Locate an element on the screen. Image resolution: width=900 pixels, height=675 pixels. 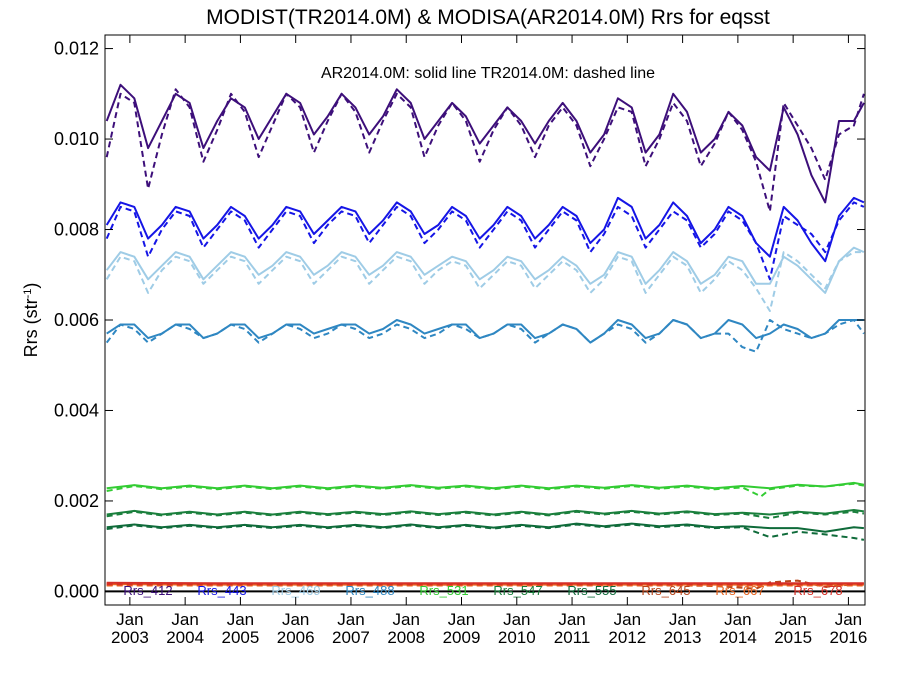
y-tick-label-4: 0.008 is located at coordinates (76, 230).